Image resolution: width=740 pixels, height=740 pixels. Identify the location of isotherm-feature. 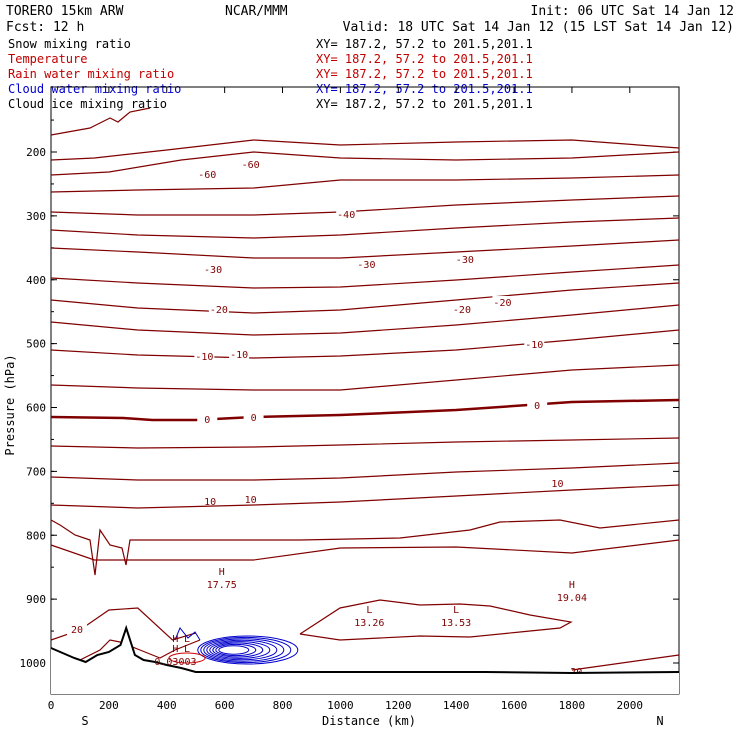
(100, 121).